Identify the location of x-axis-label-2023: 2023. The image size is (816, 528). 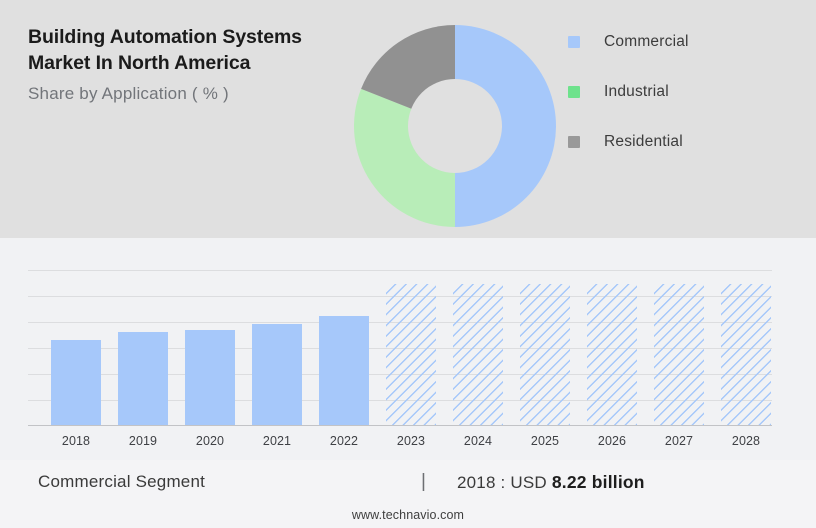
(411, 441).